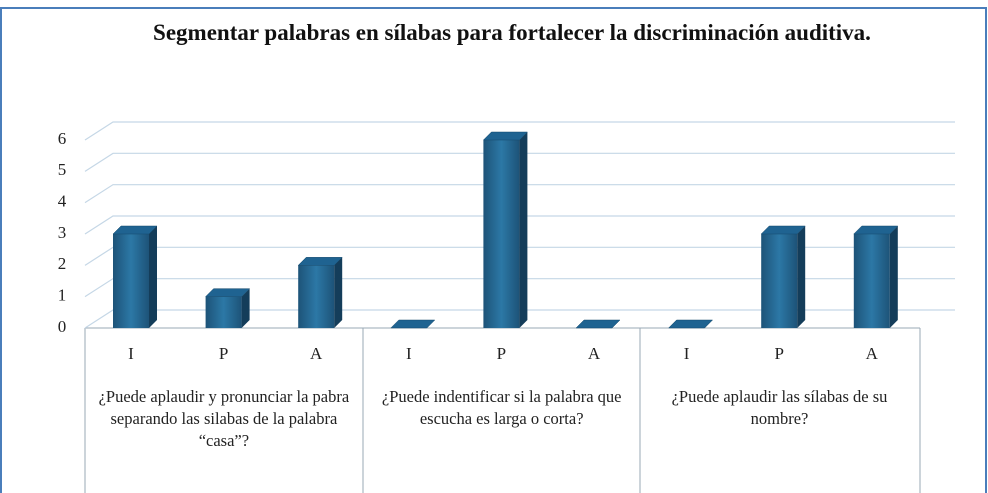 Image resolution: width=988 pixels, height=493 pixels. Describe the element at coordinates (62, 138) in the screenshot. I see `y-tick-label: 6` at that location.